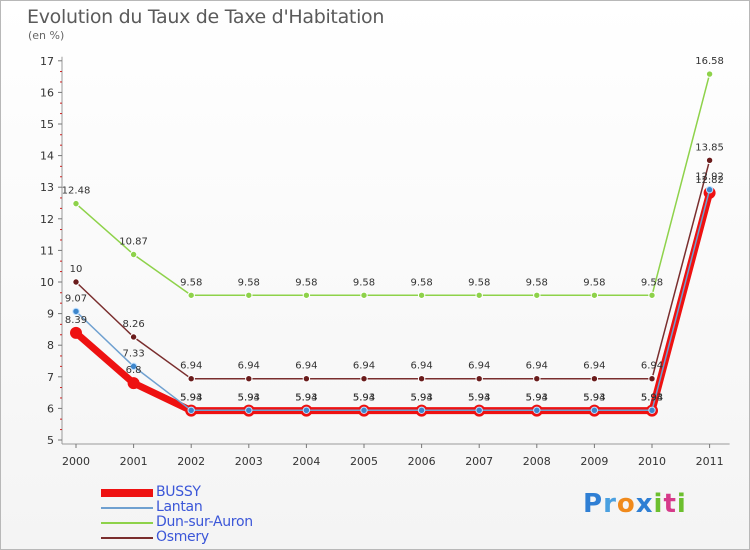  I want to click on data-label-bussy: 6.8, so click(134, 370).